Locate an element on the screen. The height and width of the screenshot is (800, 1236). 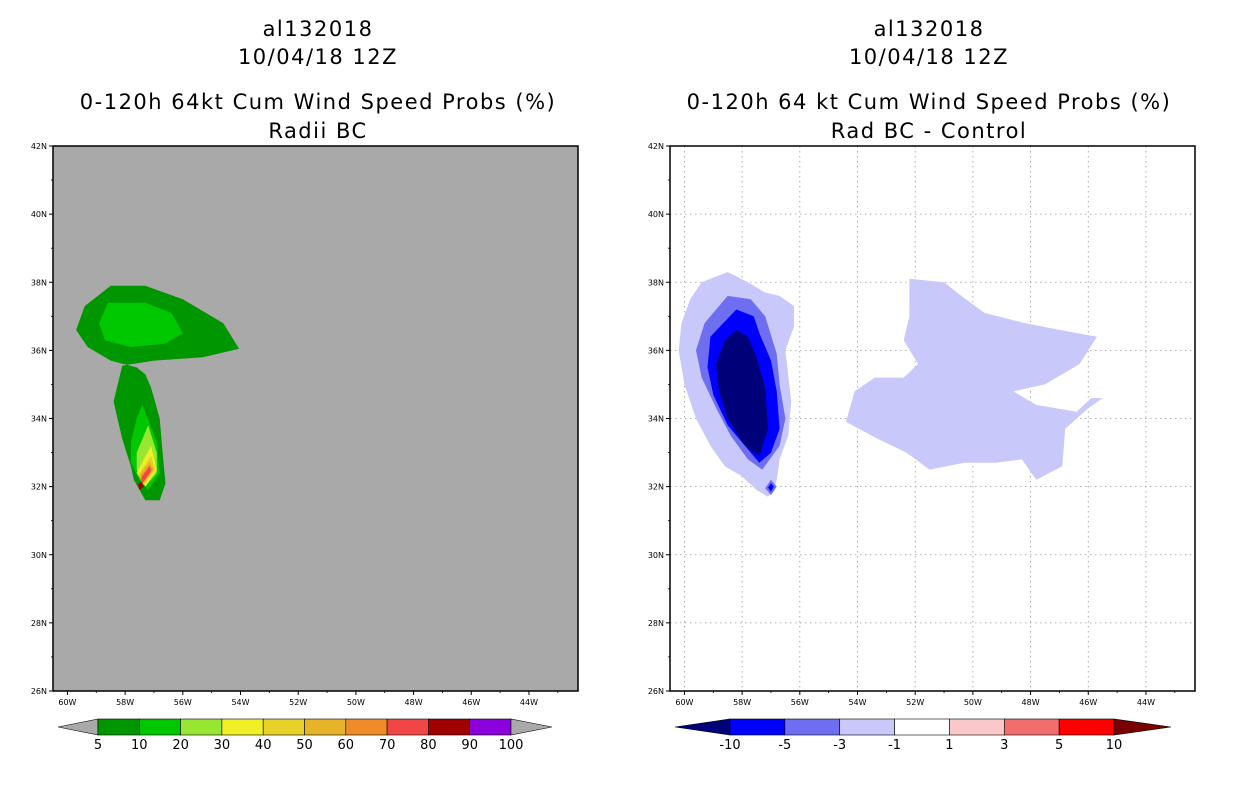
right-contours is located at coordinates (890, 384).